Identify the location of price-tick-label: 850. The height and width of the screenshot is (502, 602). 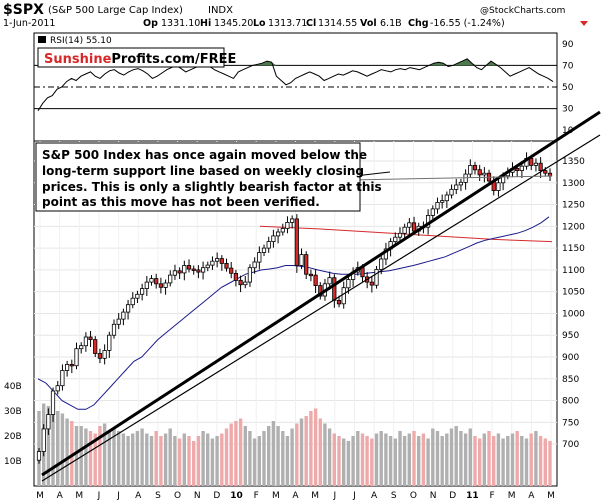
(570, 380).